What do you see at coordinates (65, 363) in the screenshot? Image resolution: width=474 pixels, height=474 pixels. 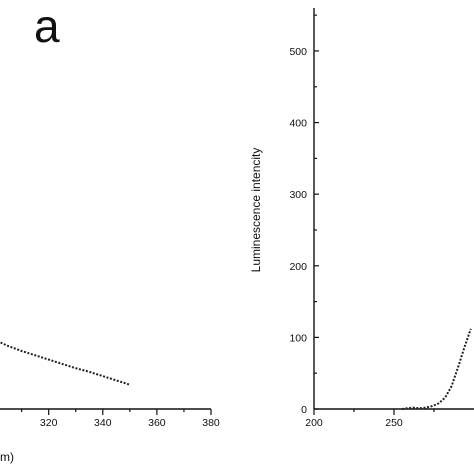 I see `panel-a-series-line` at bounding box center [65, 363].